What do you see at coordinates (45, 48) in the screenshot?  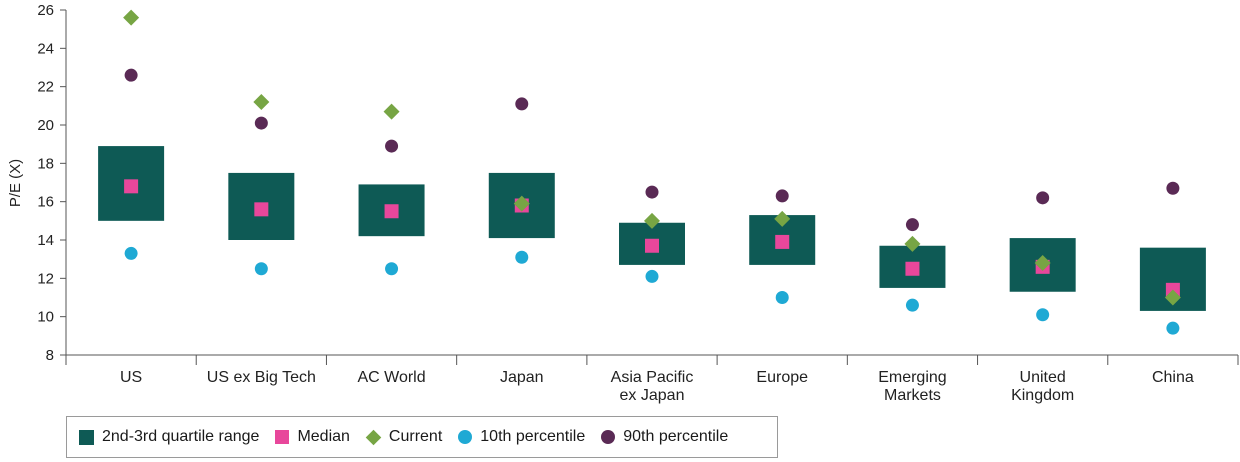 I see `y-tick-label: 24` at bounding box center [45, 48].